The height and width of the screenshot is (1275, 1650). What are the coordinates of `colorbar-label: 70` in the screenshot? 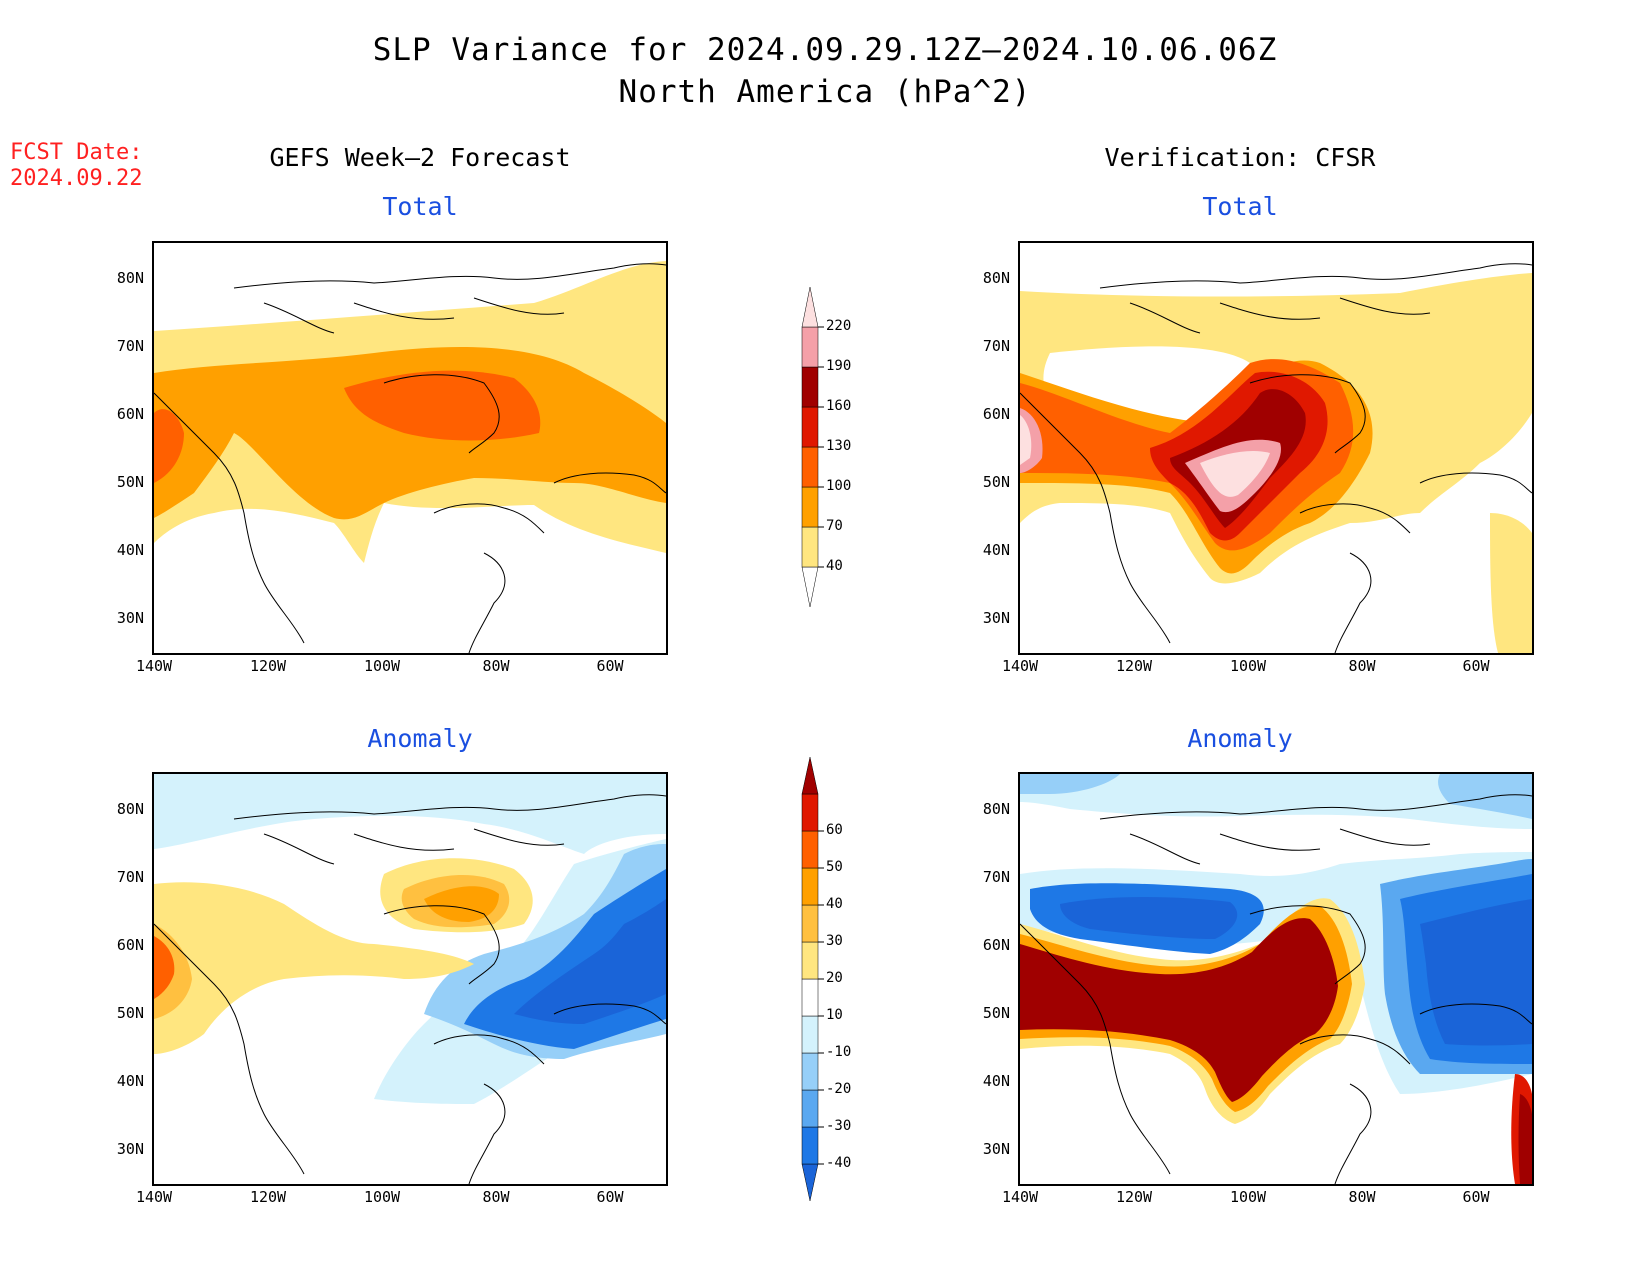 It's located at (834, 526).